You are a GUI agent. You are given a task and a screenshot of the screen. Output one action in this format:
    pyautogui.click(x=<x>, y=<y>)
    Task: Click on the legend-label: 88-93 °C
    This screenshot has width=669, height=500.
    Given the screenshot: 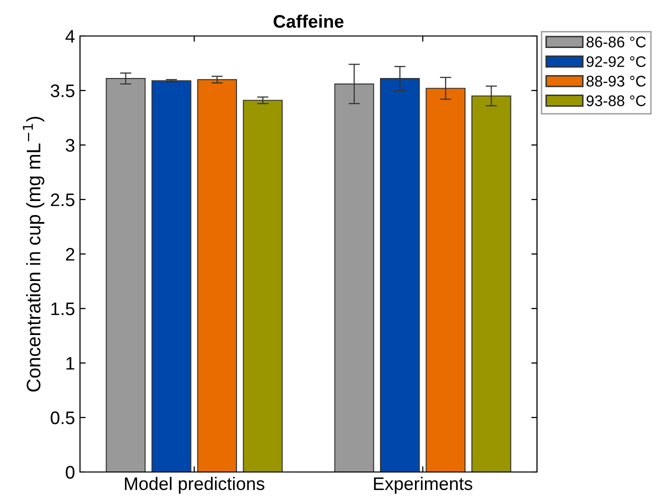 What is the action you would take?
    pyautogui.click(x=616, y=81)
    